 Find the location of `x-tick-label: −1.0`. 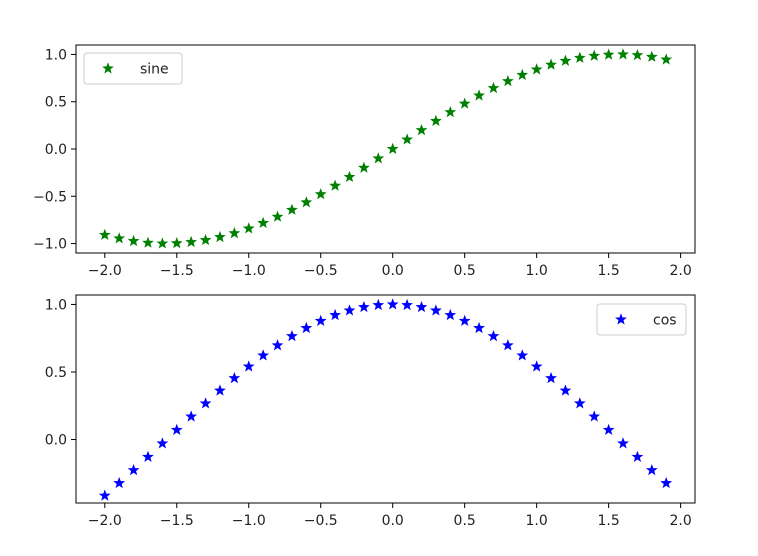

x-tick-label: −1.0 is located at coordinates (249, 521).